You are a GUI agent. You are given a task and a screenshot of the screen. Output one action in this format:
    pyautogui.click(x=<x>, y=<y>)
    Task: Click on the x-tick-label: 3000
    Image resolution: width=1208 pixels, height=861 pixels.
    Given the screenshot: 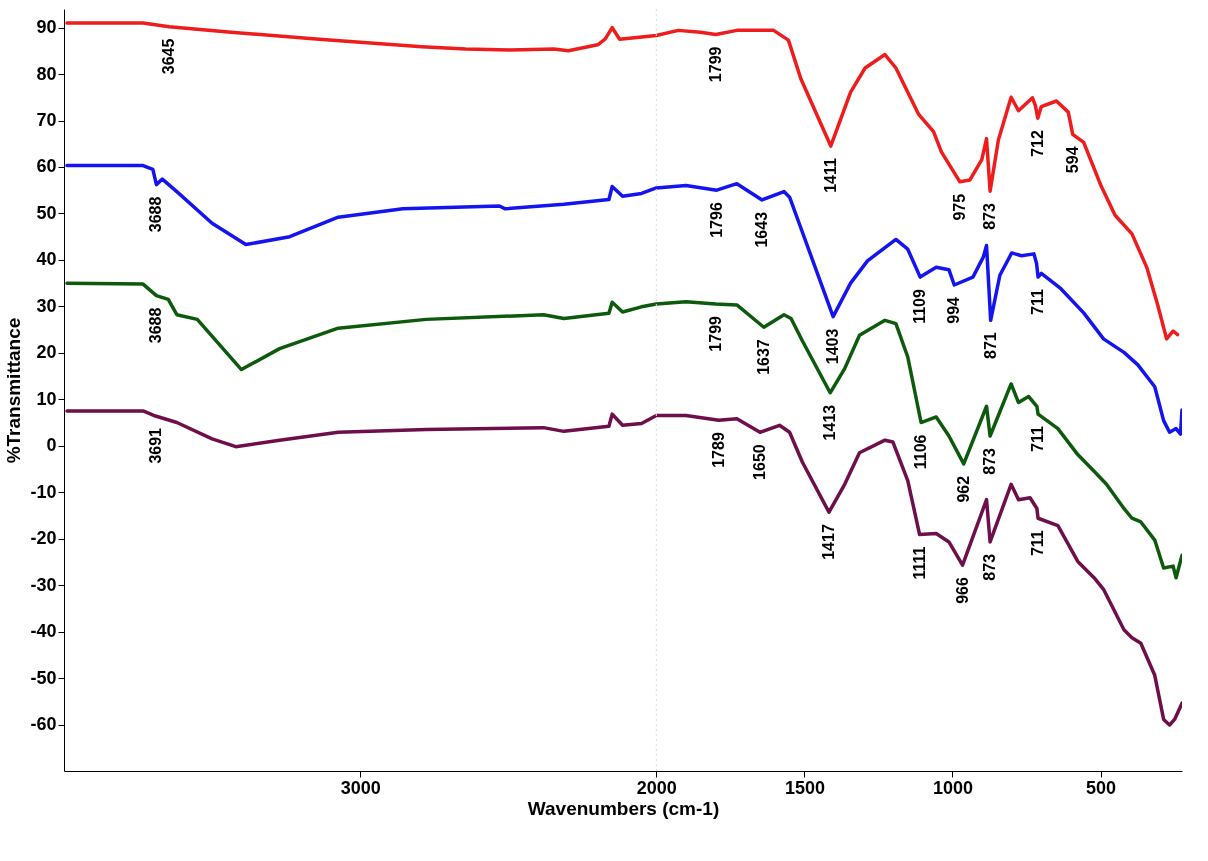 What is the action you would take?
    pyautogui.click(x=360, y=787)
    